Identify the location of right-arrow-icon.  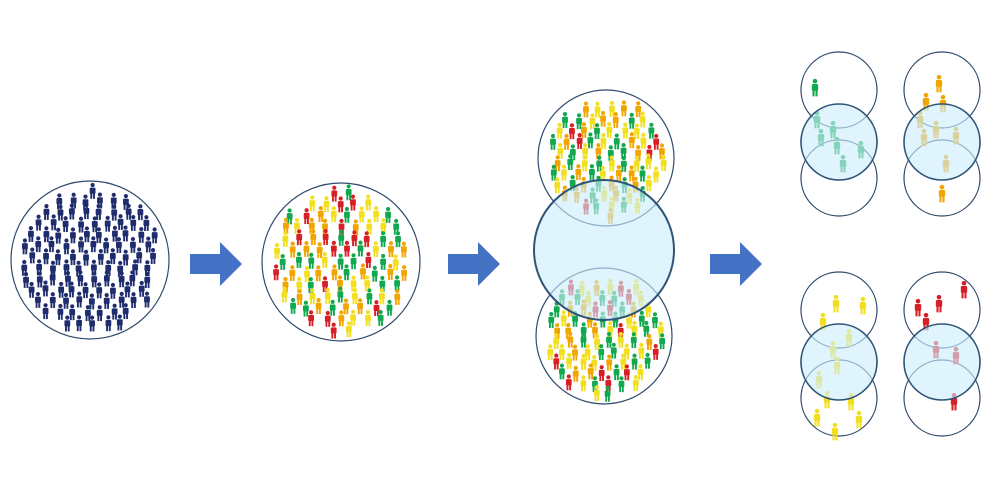
(474, 264).